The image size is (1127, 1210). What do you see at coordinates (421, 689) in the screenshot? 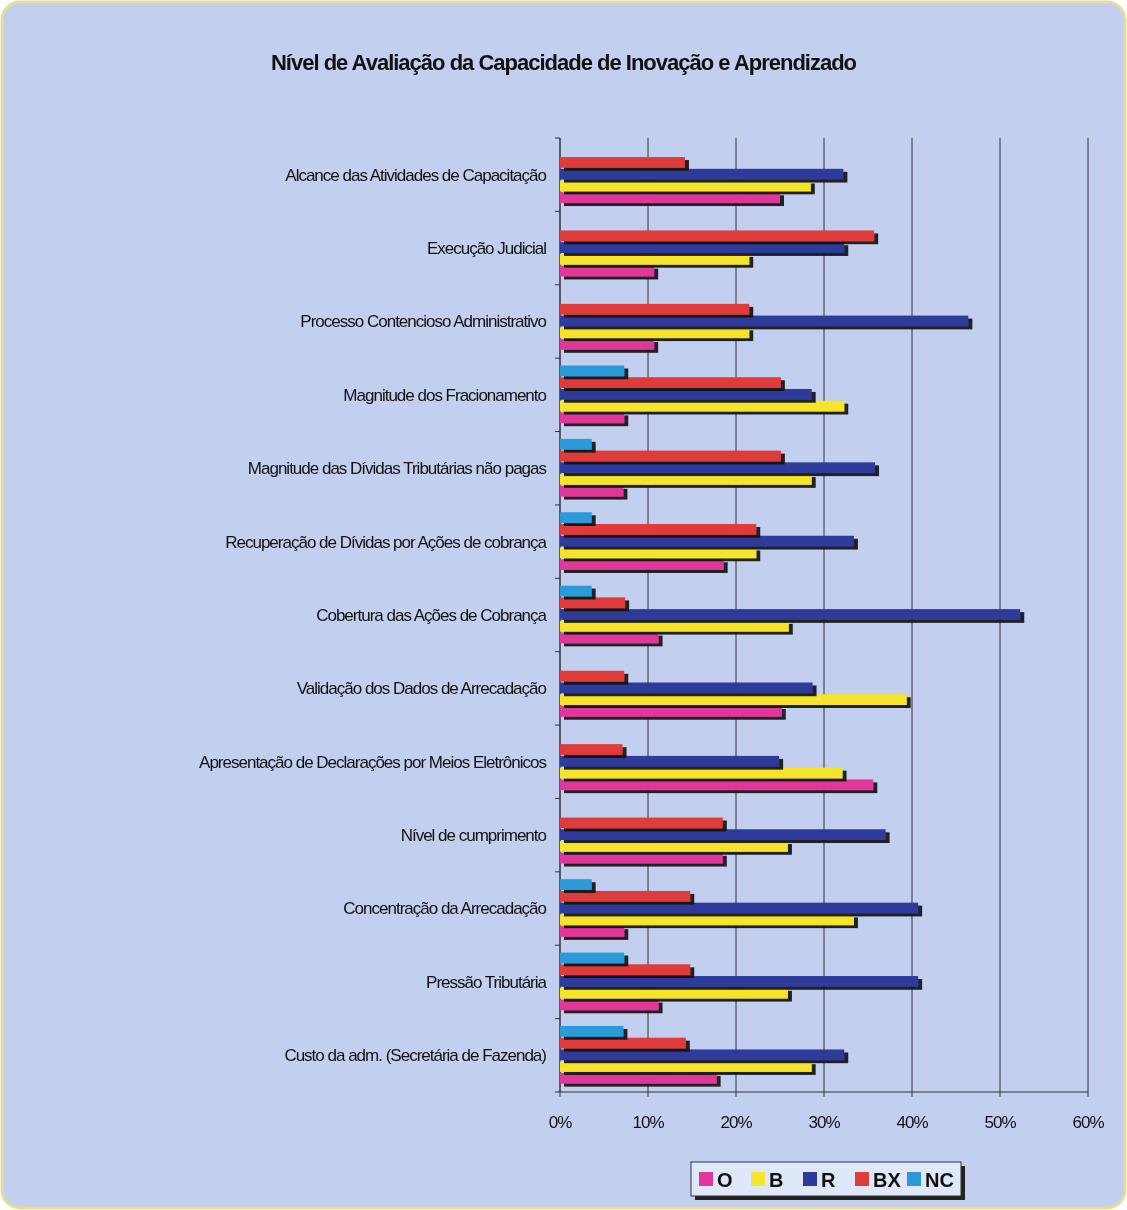
I see `y-tick-label: Validação dos Dados de Arrecadação` at bounding box center [421, 689].